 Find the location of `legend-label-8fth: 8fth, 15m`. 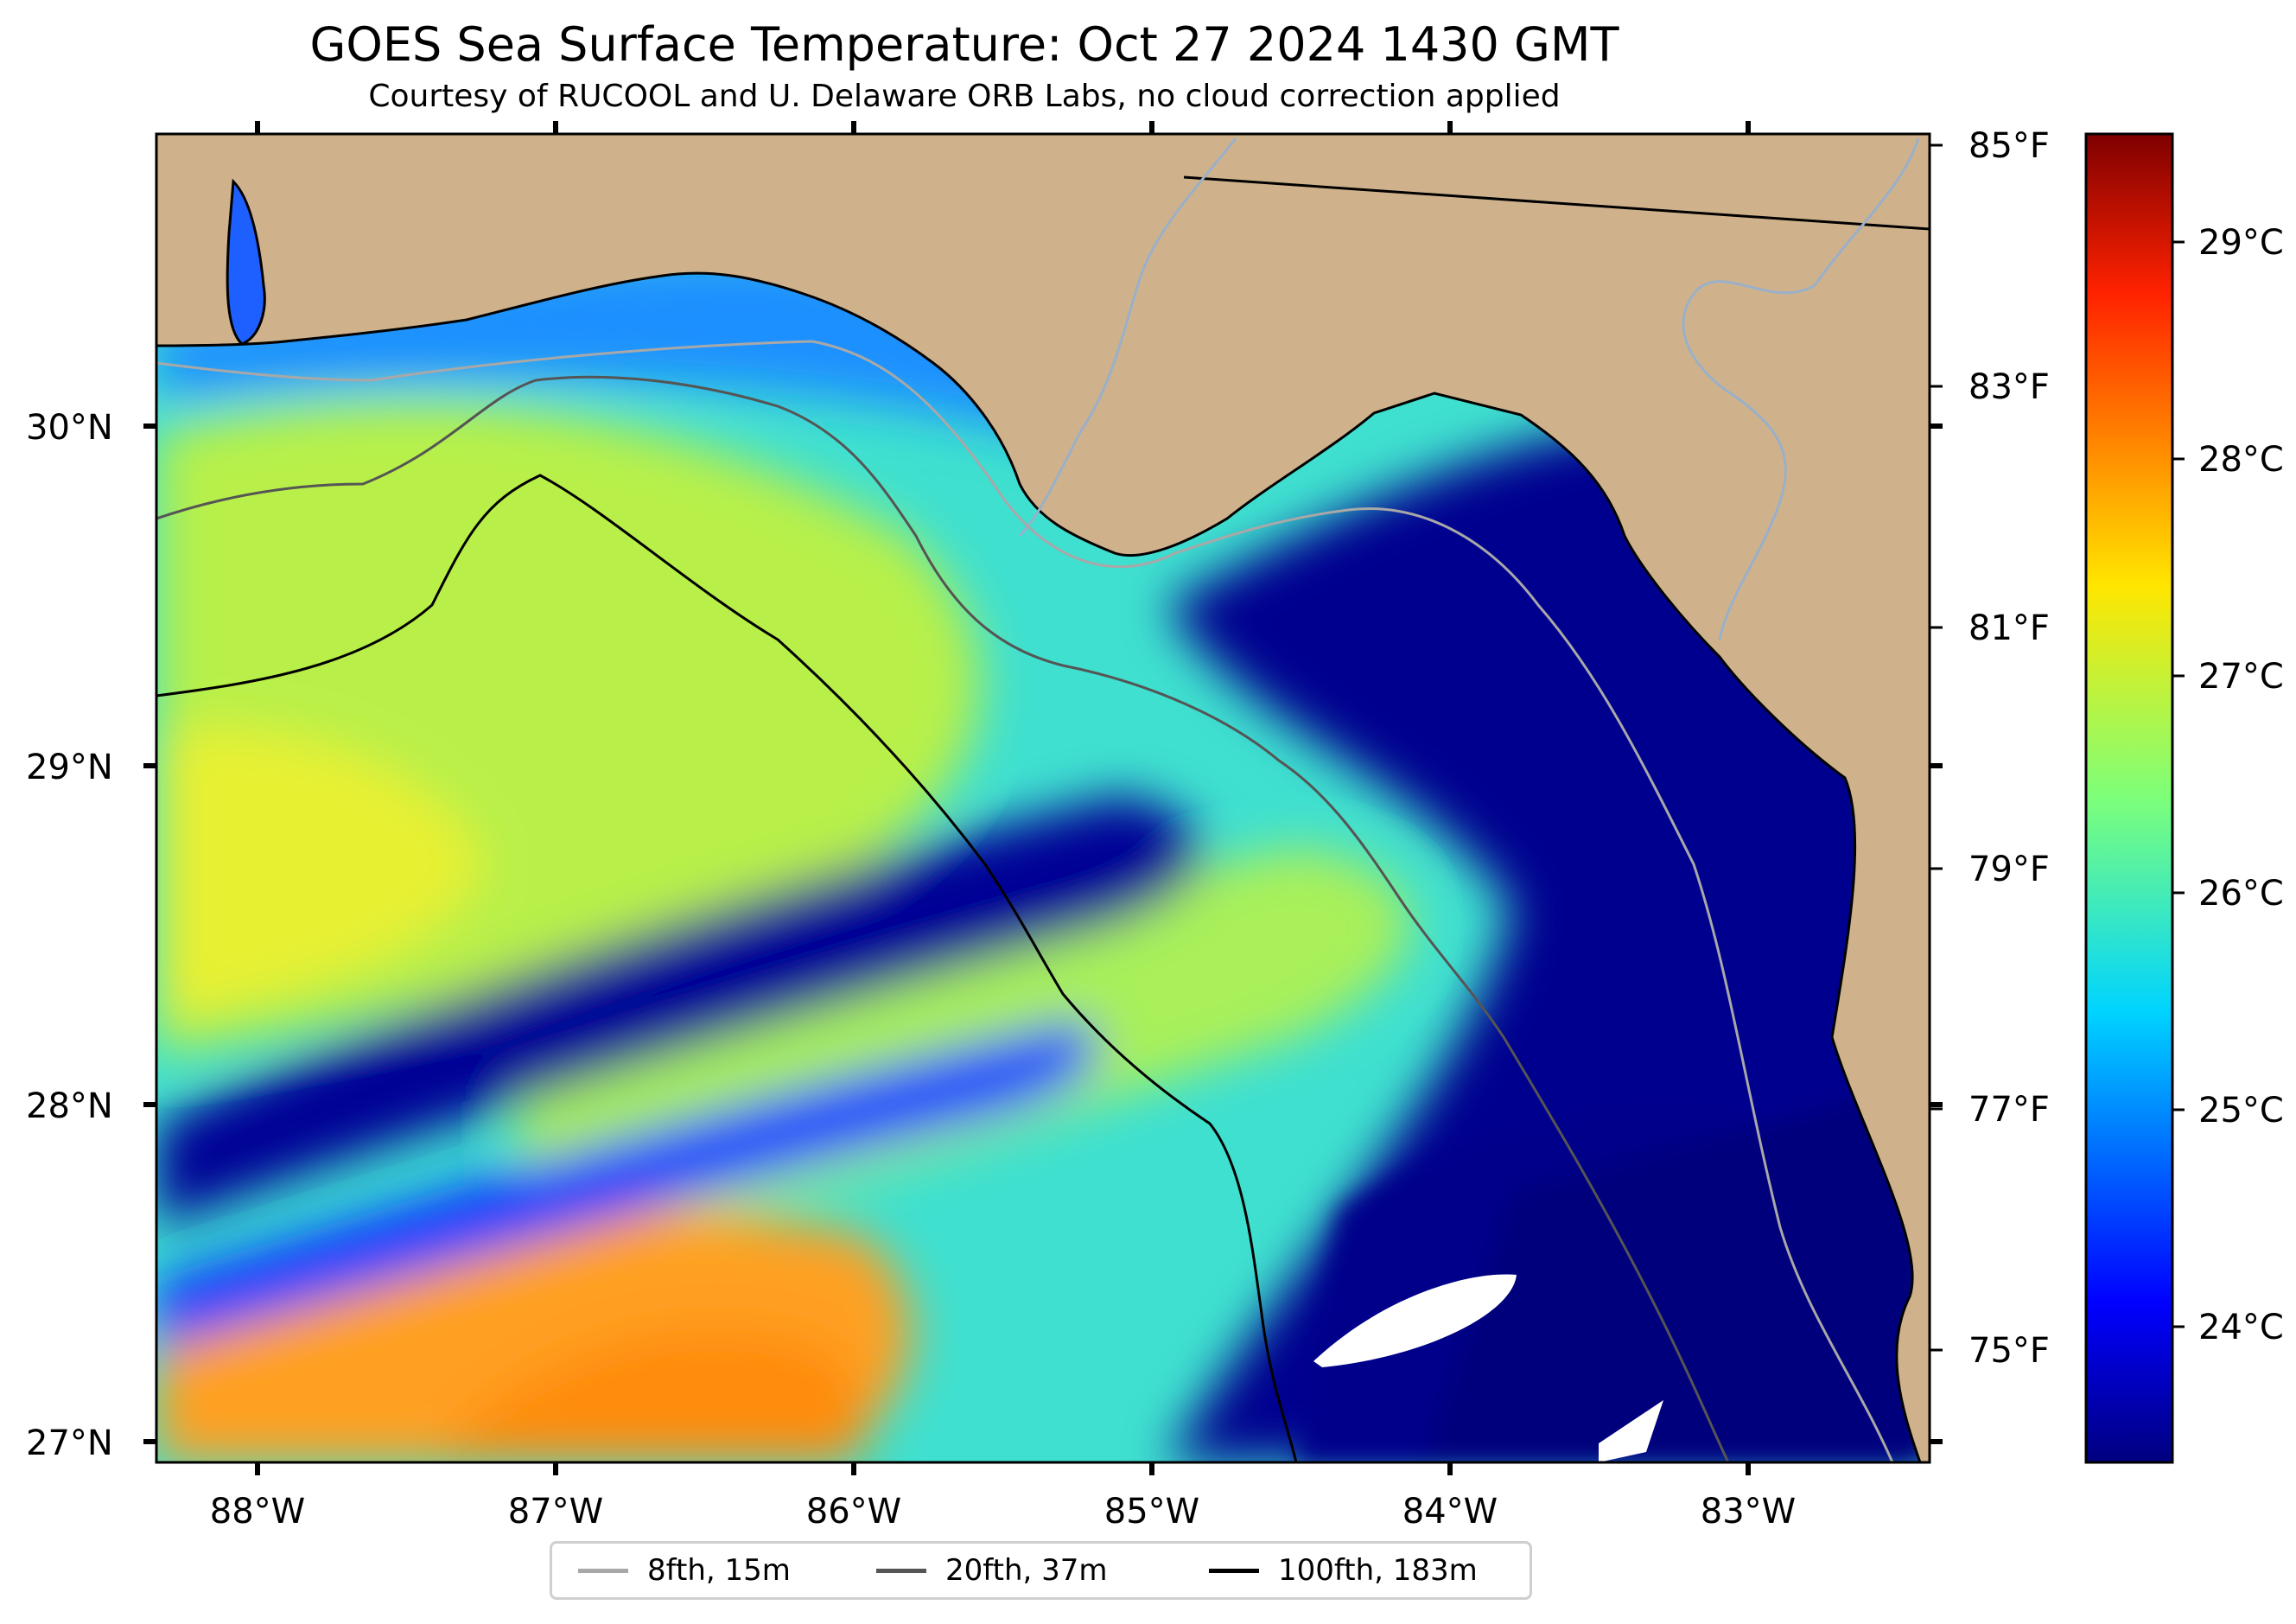

legend-label-8fth: 8fth, 15m is located at coordinates (719, 1570).